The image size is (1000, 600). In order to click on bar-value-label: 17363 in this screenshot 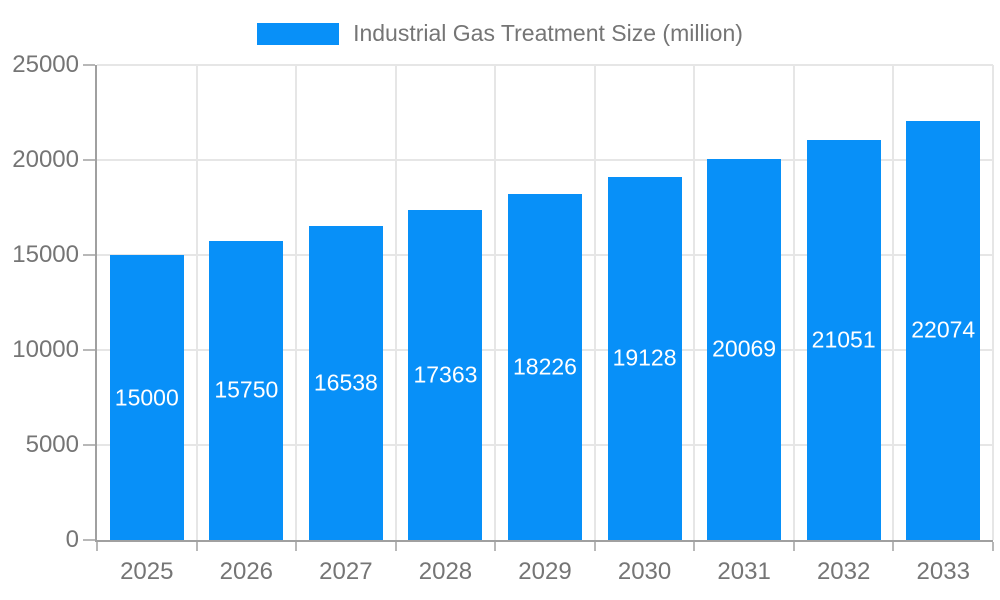, I will do `click(445, 374)`.